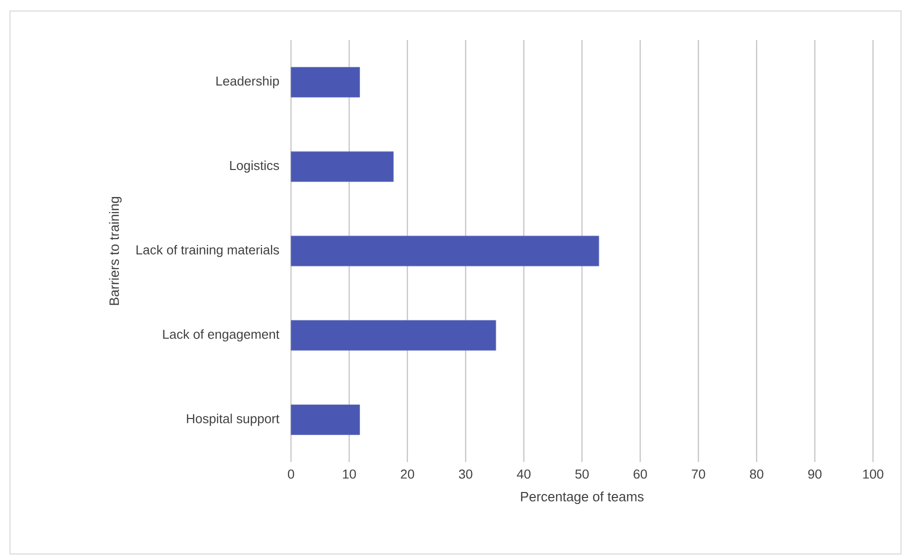  I want to click on x-tick-label: 100, so click(873, 474).